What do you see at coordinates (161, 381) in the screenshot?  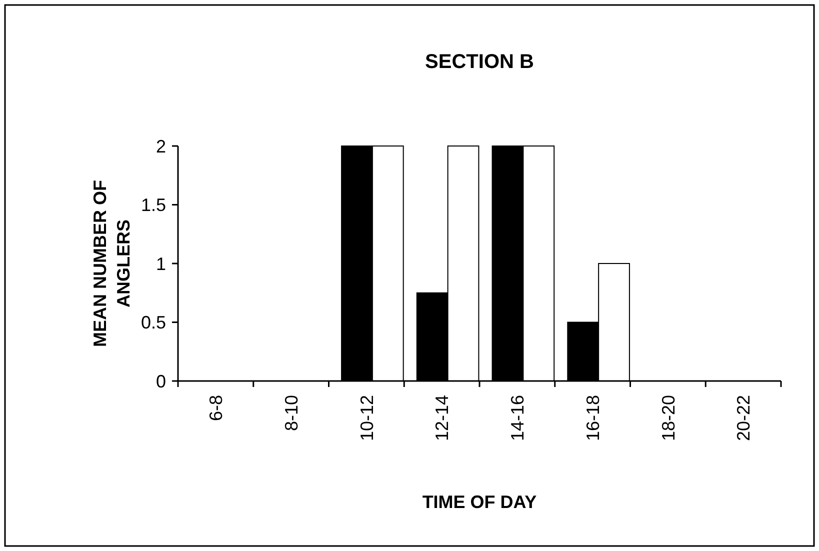 I see `y-tick-label: 0` at bounding box center [161, 381].